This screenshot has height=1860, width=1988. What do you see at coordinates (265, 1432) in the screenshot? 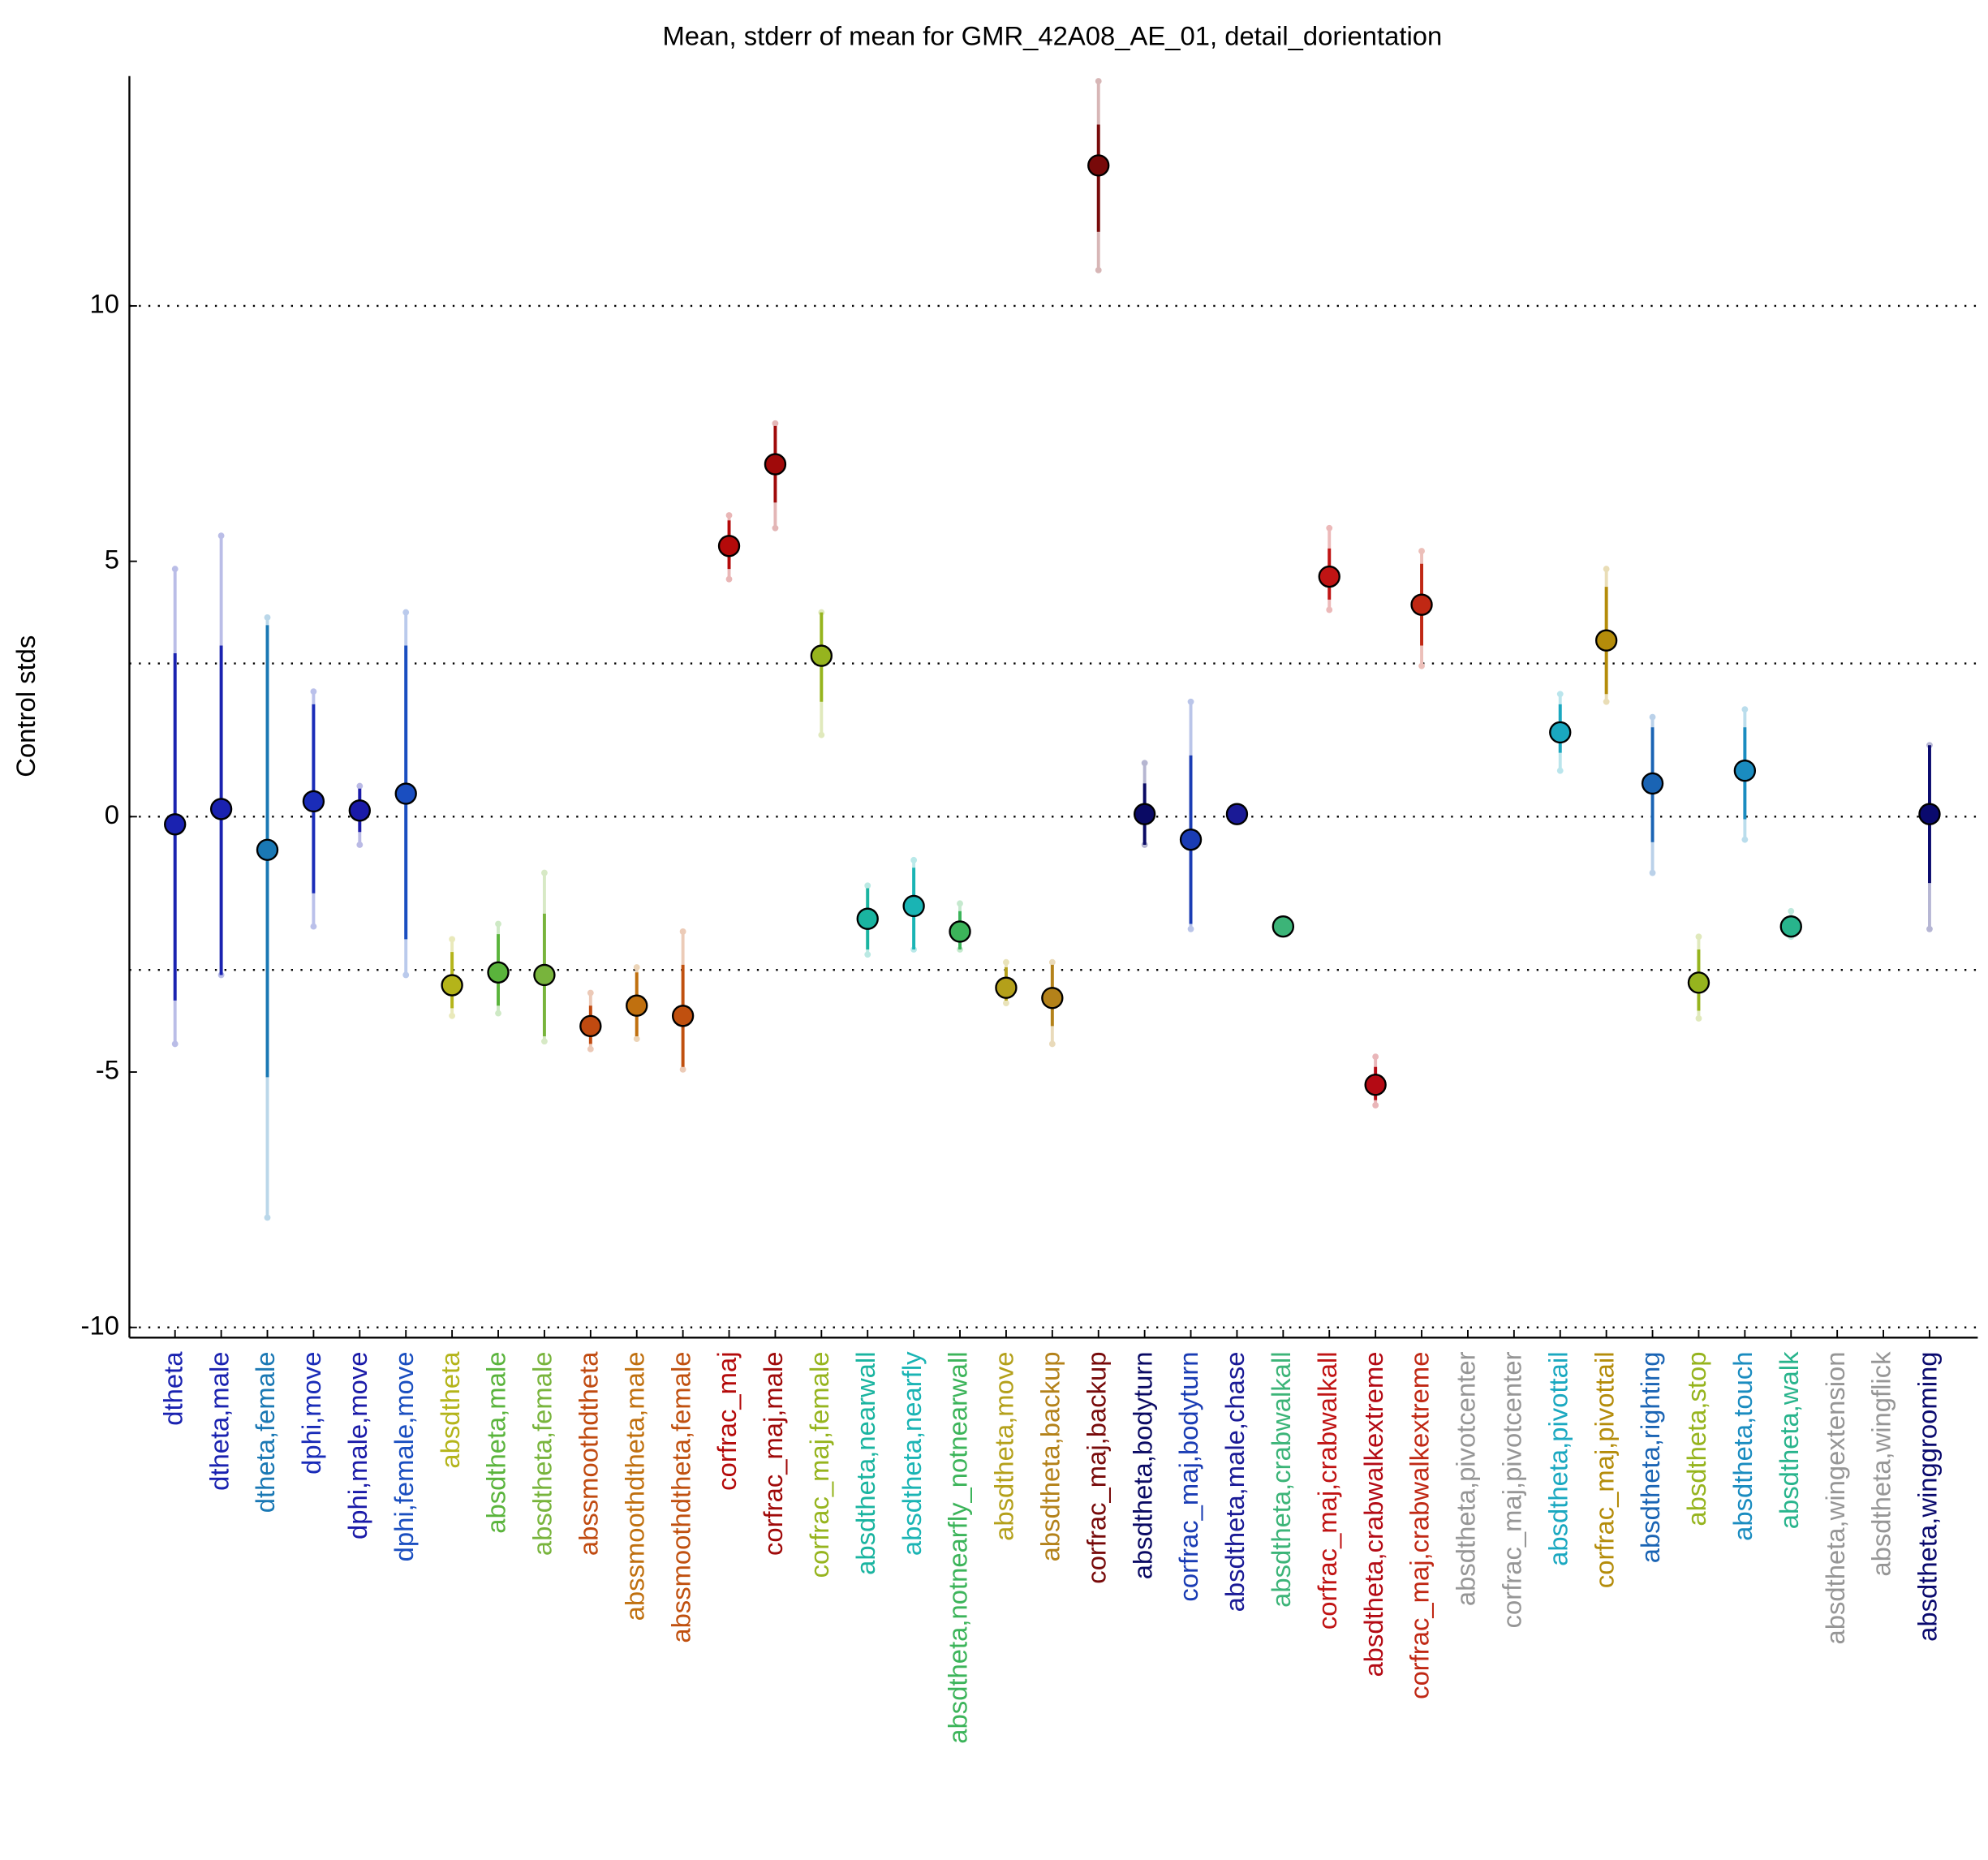
I see `x-tick-label: dtheta,female` at bounding box center [265, 1432].